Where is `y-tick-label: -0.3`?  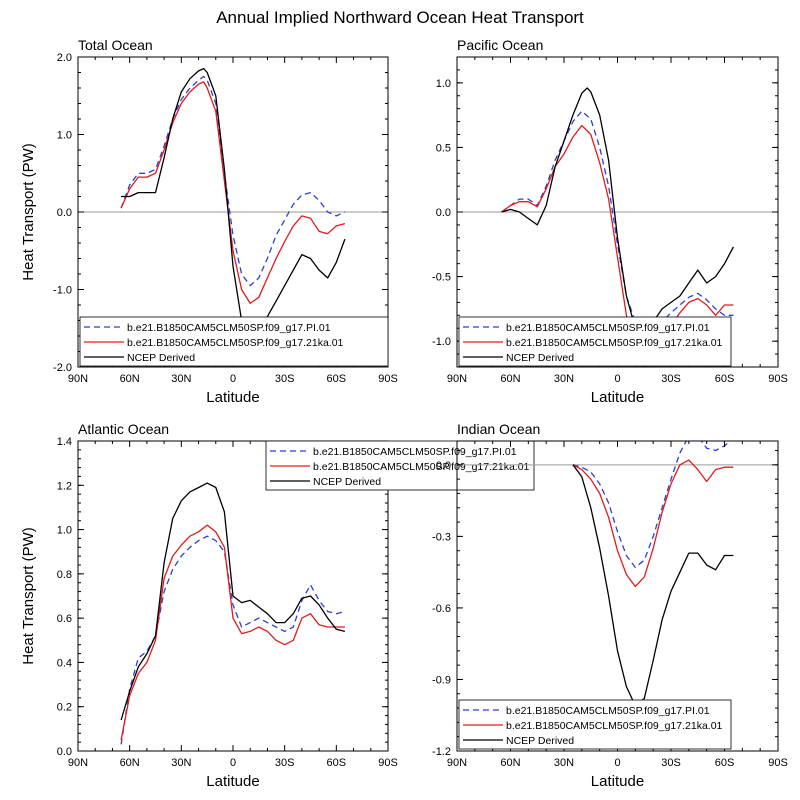 y-tick-label: -0.3 is located at coordinates (441, 537).